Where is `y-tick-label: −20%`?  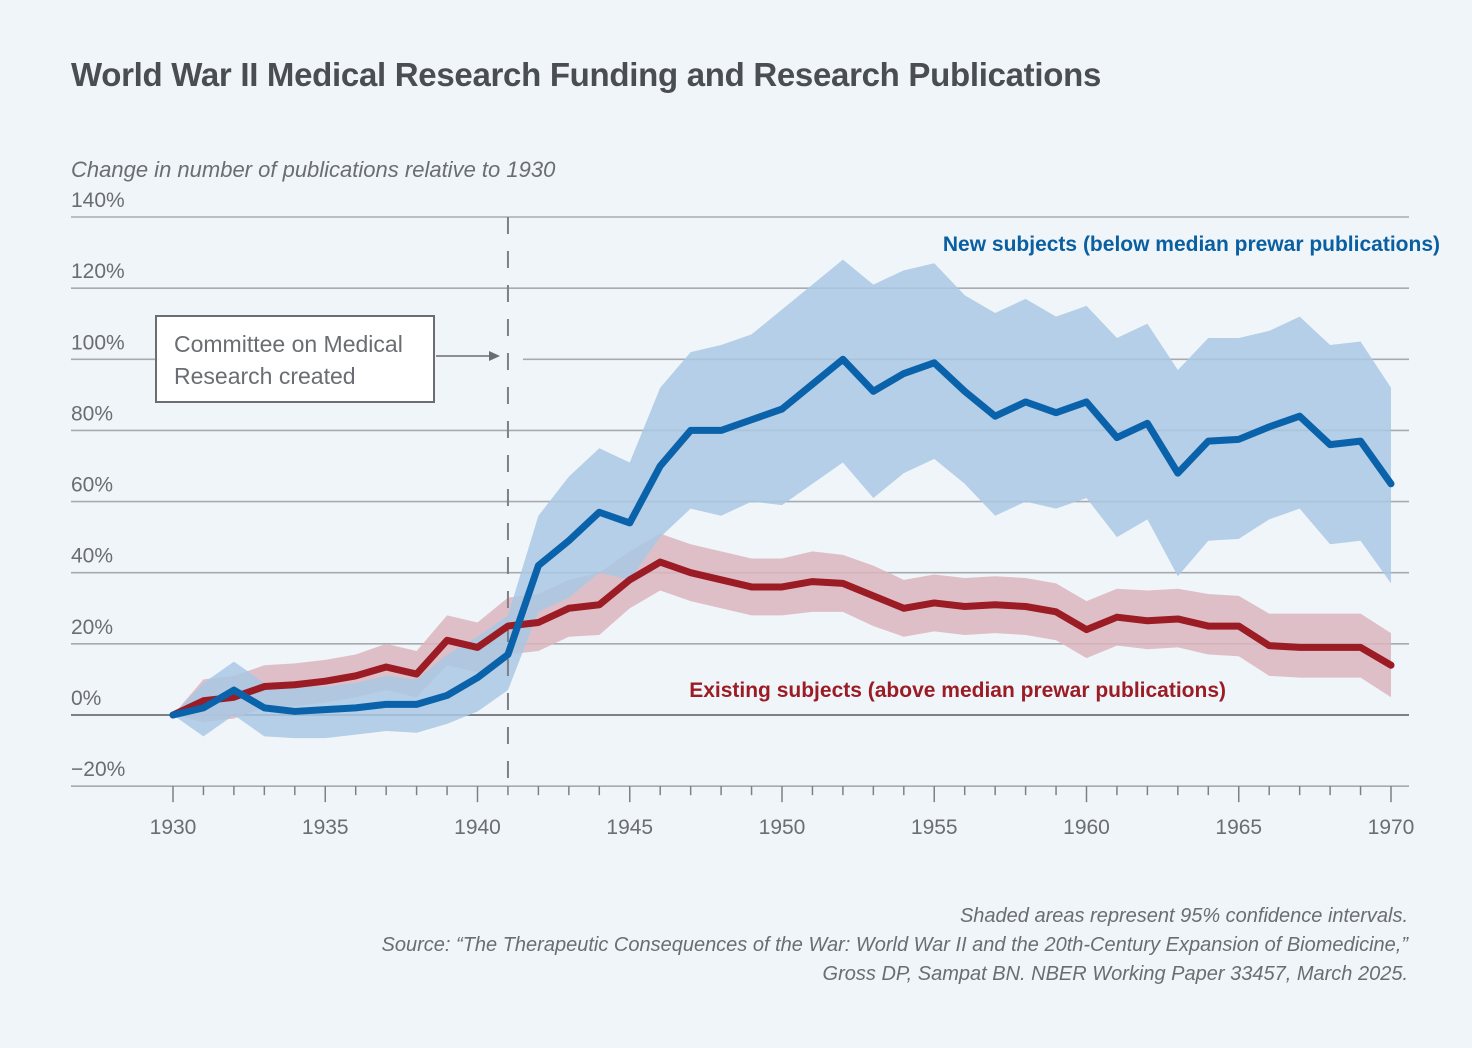 y-tick-label: −20% is located at coordinates (98, 769).